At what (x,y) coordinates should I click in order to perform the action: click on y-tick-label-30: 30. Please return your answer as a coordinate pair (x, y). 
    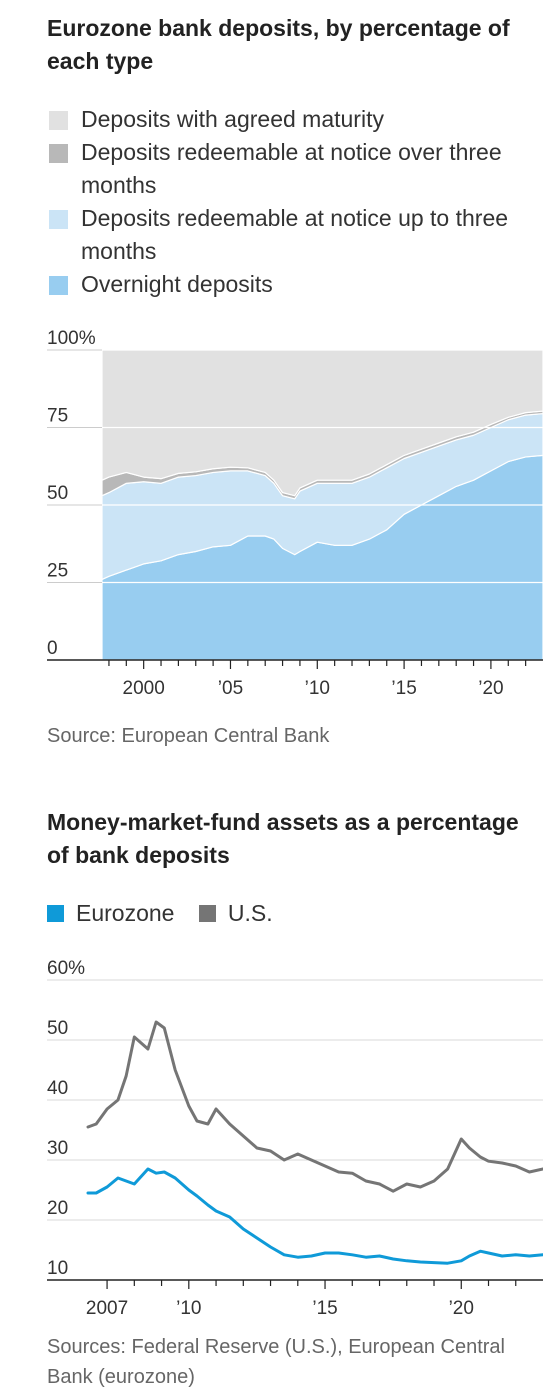
    Looking at the image, I should click on (57, 1148).